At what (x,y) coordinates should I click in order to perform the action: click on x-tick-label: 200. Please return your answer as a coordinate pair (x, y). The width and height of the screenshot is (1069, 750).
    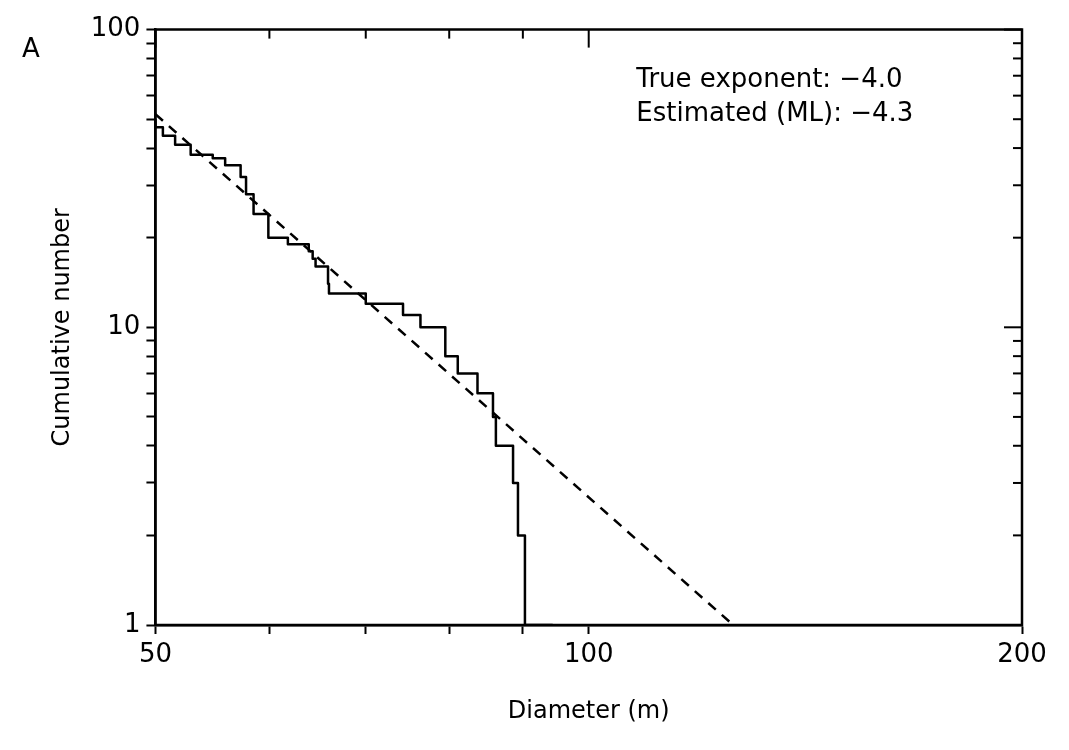
    Looking at the image, I should click on (1022, 653).